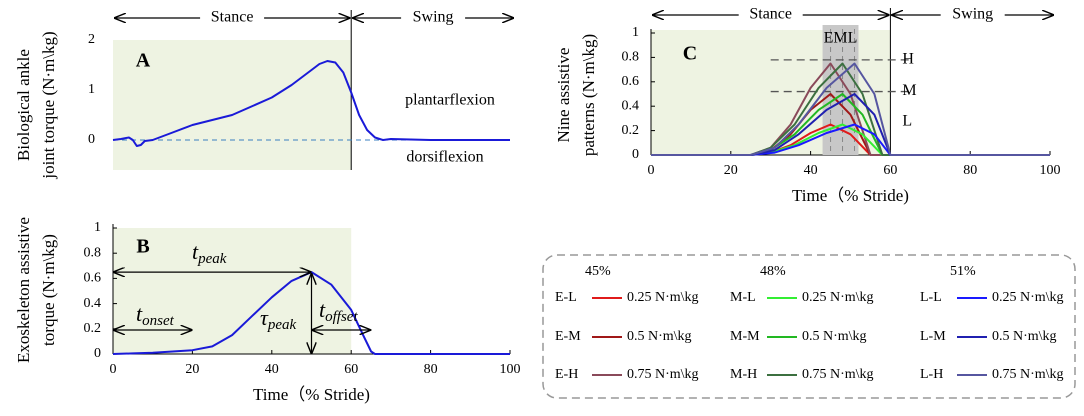 This screenshot has height=416, width=1084. What do you see at coordinates (745, 336) in the screenshot?
I see `legend-name: M-M` at bounding box center [745, 336].